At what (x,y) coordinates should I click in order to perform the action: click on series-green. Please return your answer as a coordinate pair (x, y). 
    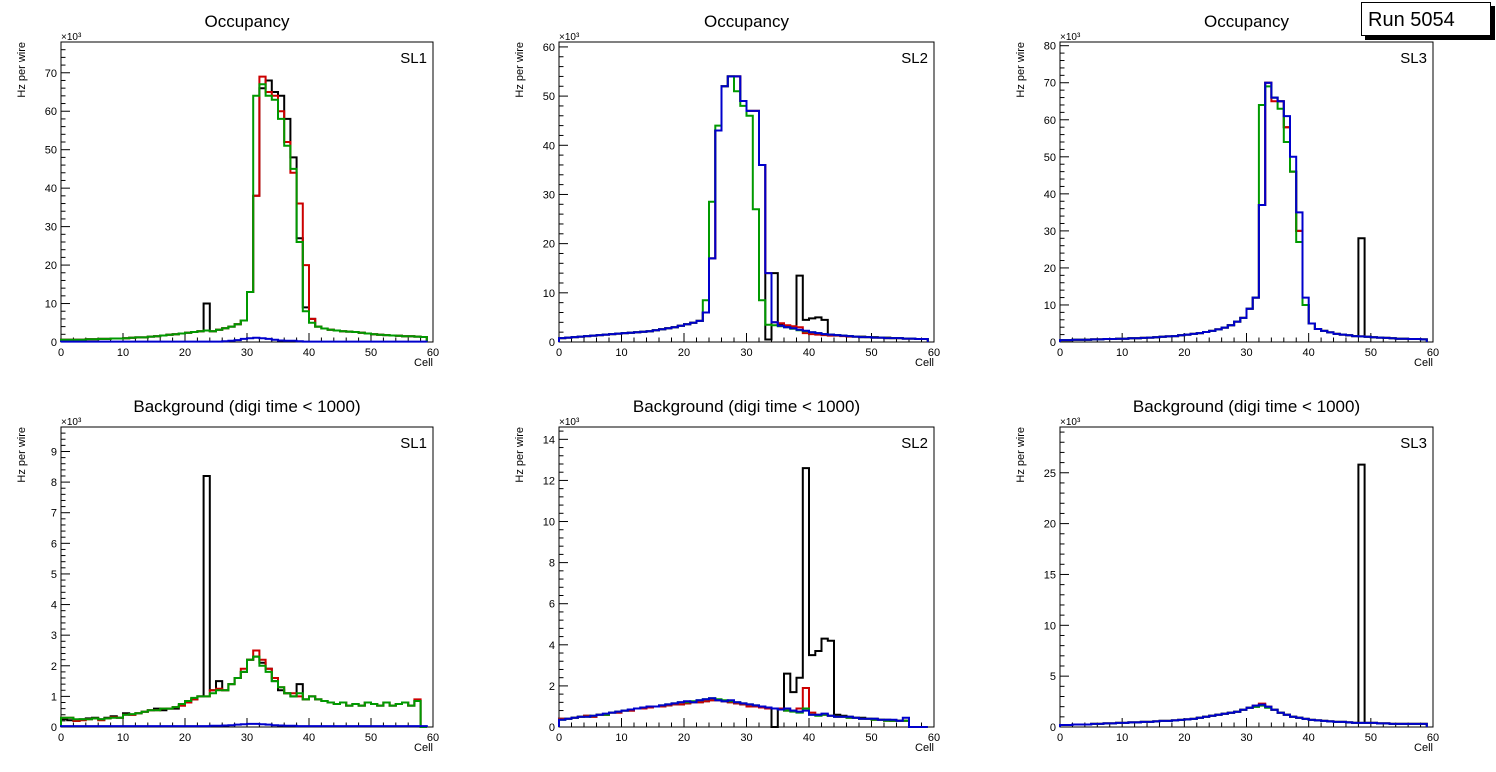
    Looking at the image, I should click on (743, 208).